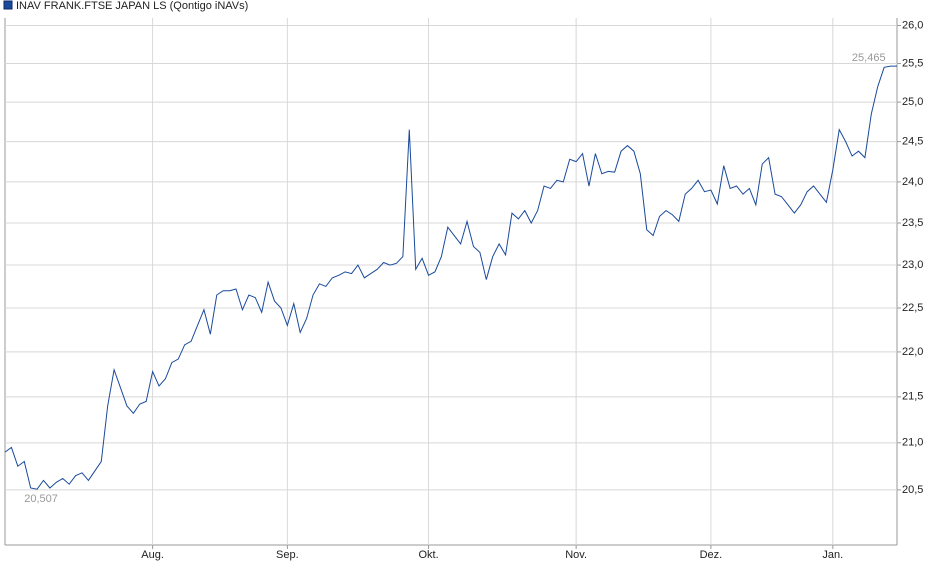 The height and width of the screenshot is (579, 940). Describe the element at coordinates (912, 308) in the screenshot. I see `y-tick-label: 22,5` at that location.